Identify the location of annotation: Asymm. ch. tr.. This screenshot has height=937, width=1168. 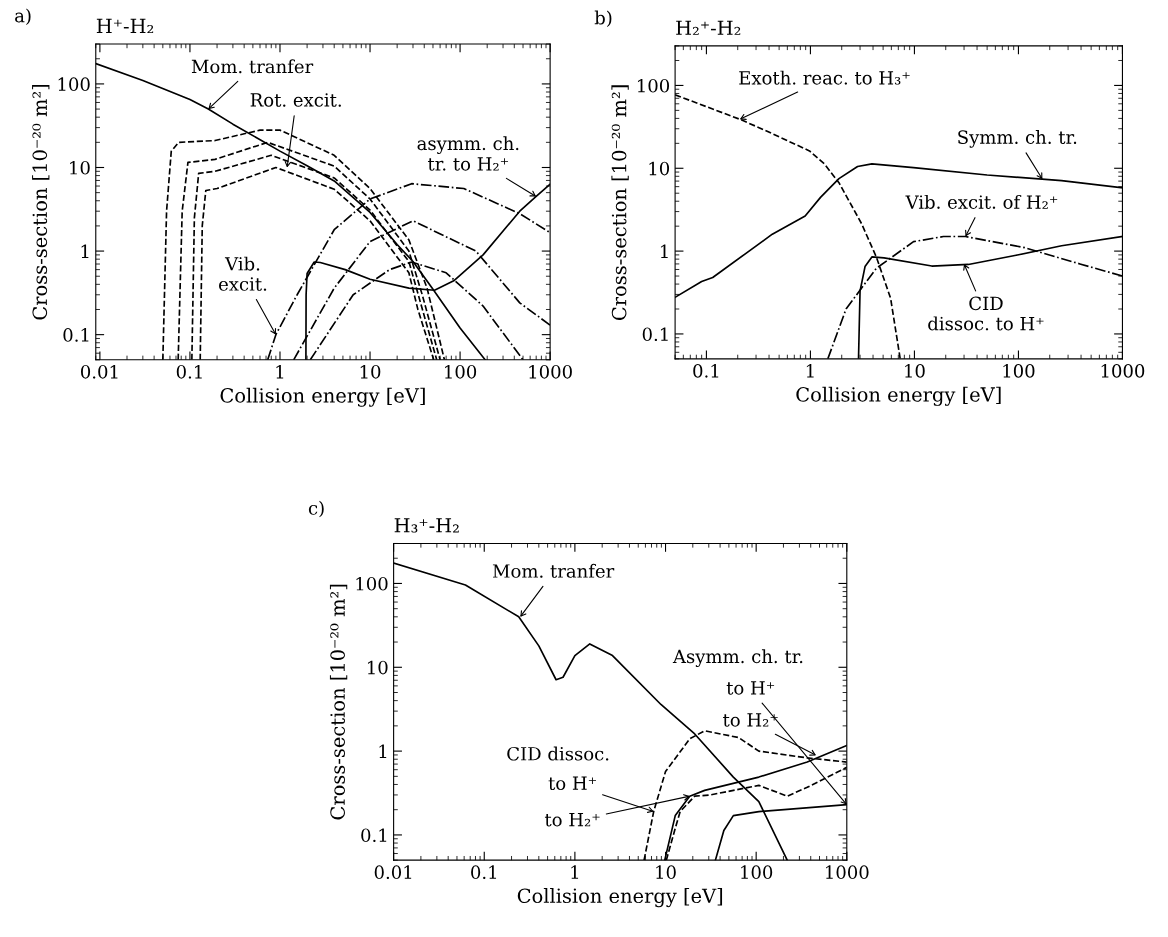
(737, 658).